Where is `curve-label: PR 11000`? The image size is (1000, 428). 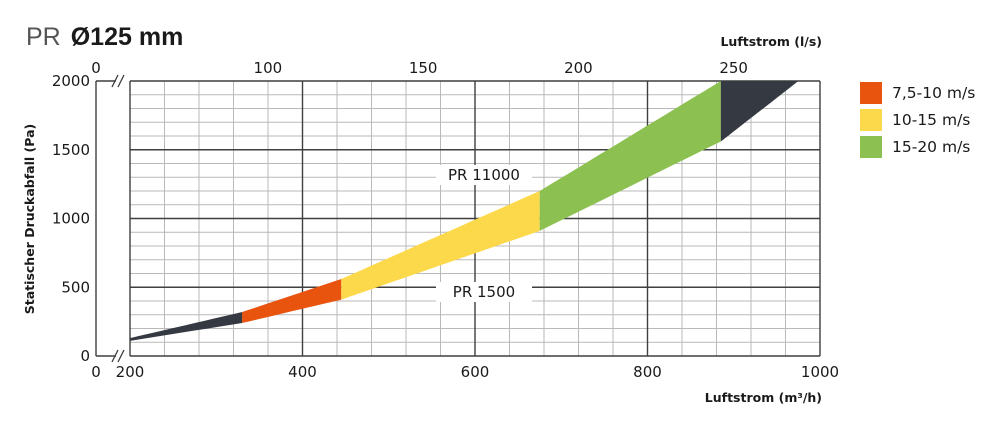
curve-label: PR 11000 is located at coordinates (484, 175).